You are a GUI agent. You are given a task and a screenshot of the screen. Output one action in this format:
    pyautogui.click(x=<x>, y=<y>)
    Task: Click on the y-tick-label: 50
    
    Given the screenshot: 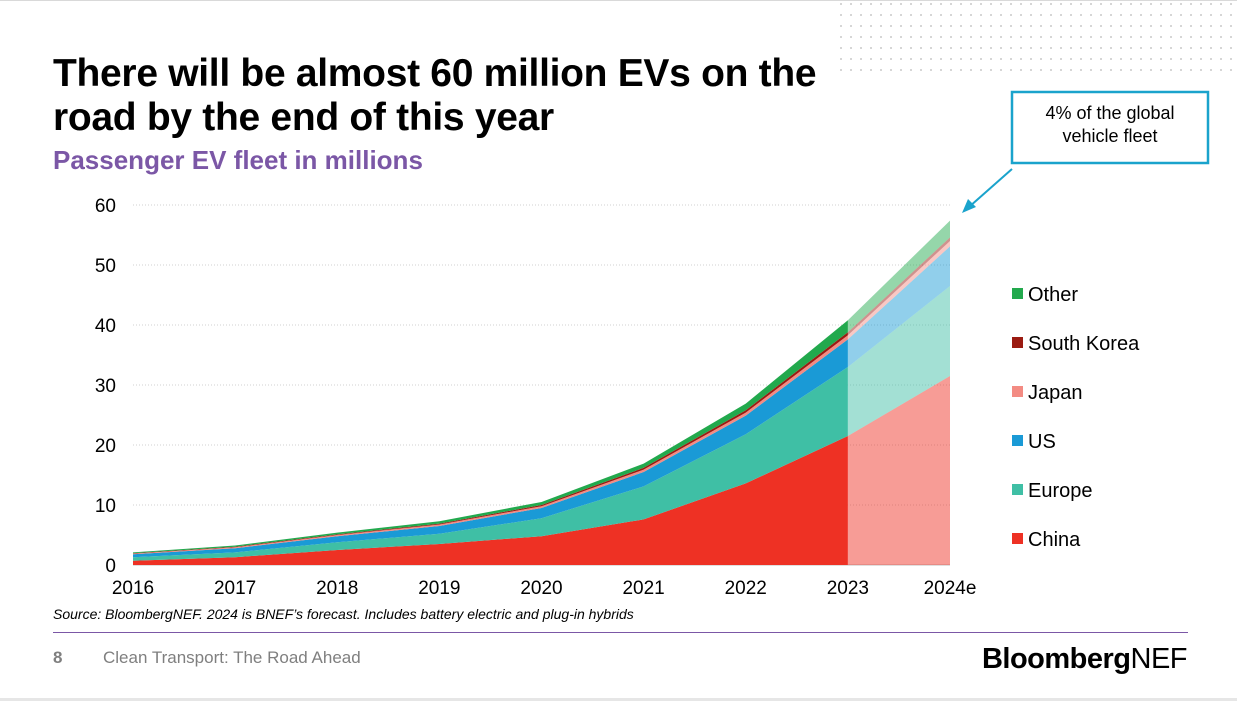 What is the action you would take?
    pyautogui.click(x=105, y=266)
    